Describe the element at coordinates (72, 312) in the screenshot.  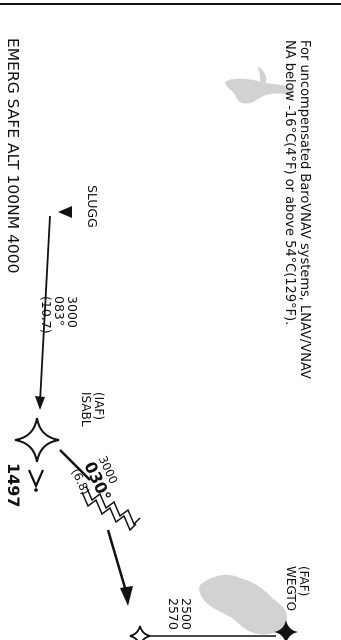
I see `leg1-altitude: 3000` at that location.